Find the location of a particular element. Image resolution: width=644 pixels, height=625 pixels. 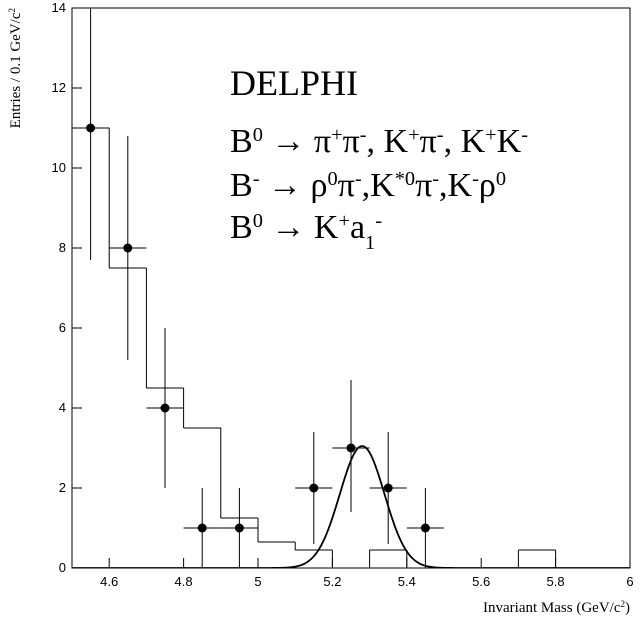

y-tick-label: 2 is located at coordinates (62, 487).